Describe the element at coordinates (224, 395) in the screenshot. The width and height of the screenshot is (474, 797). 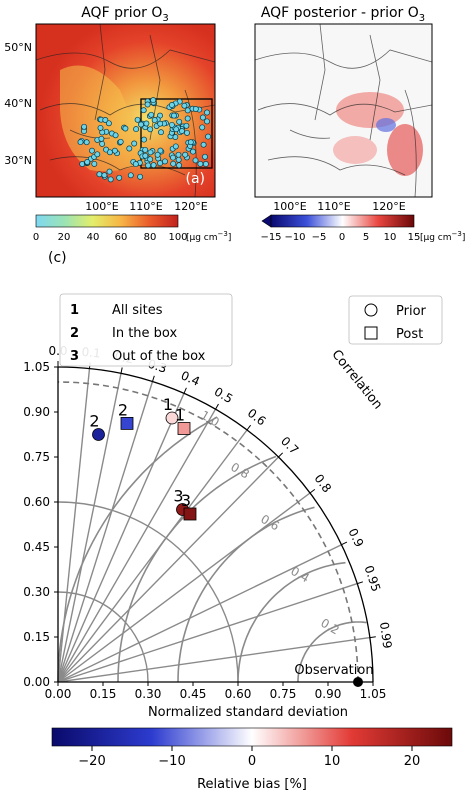
I see `correlation-tick-label: 0.5` at that location.